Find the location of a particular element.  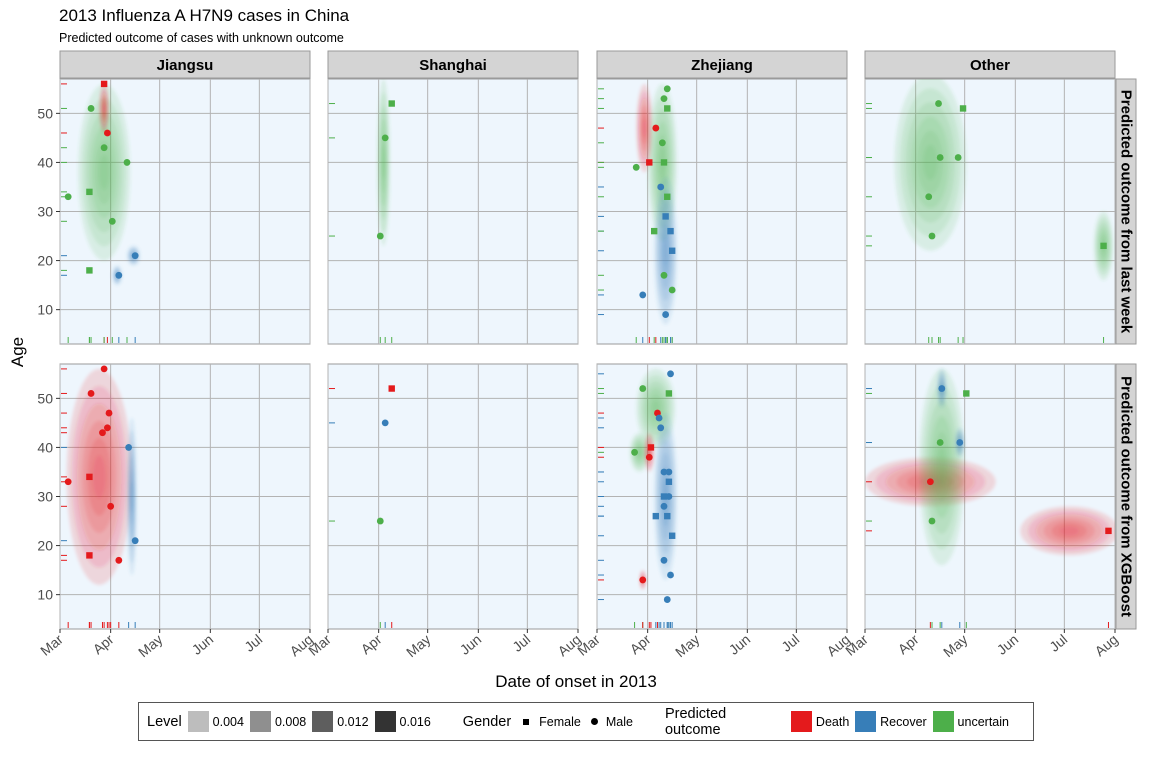

legend-level-label: 0.008 is located at coordinates (290, 721).